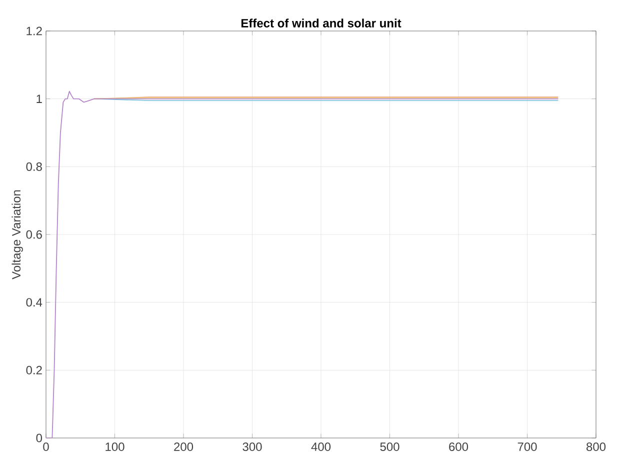 The height and width of the screenshot is (462, 625). Describe the element at coordinates (17, 235) in the screenshot. I see `y-axis-title: Voltage Variation` at that location.